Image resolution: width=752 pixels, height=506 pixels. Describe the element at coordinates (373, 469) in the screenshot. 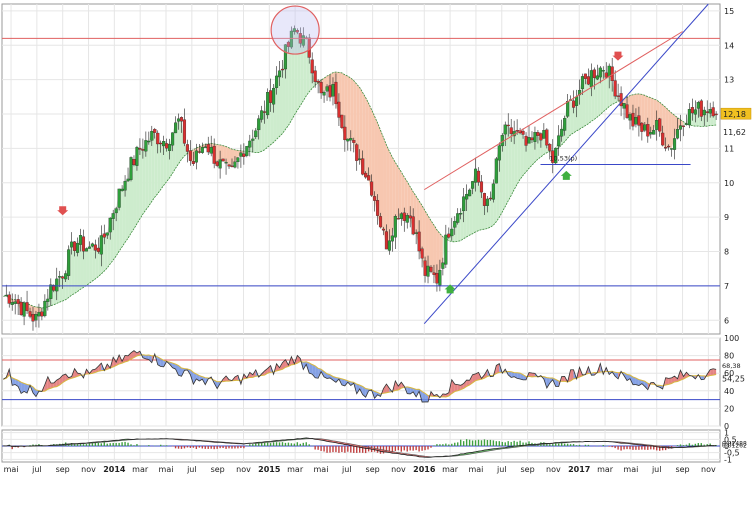

I see `x-tick-label: sep` at that location.